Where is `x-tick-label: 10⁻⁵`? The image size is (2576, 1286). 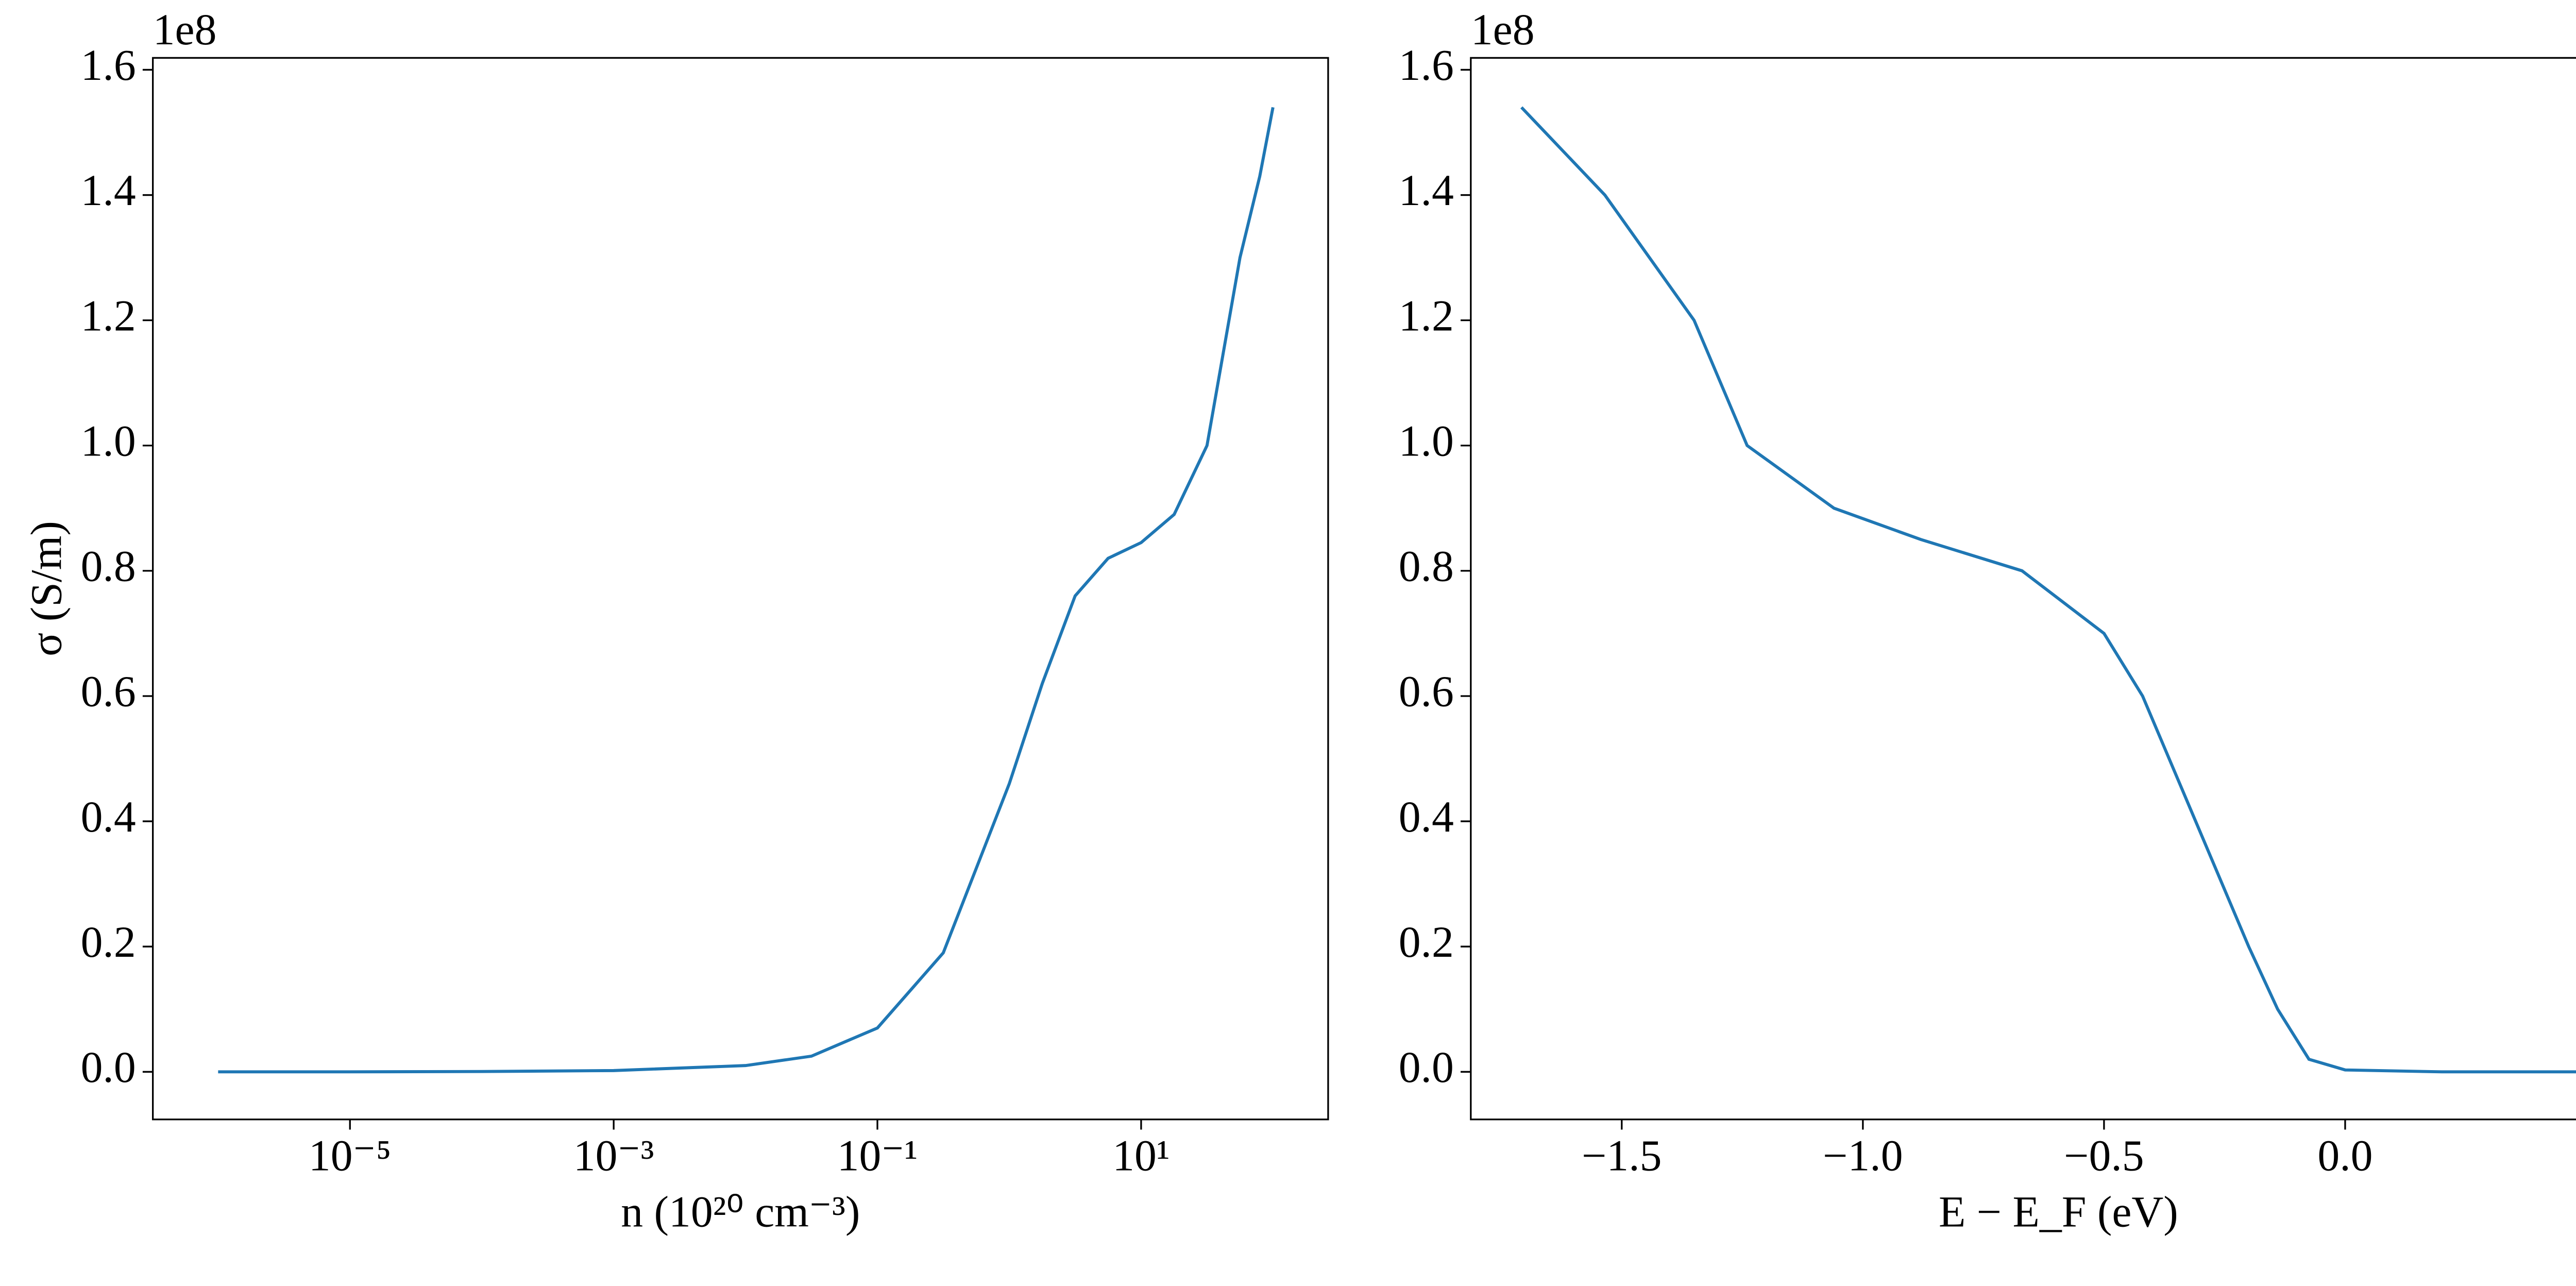
x-tick-label: 10⁻⁵ is located at coordinates (350, 1155).